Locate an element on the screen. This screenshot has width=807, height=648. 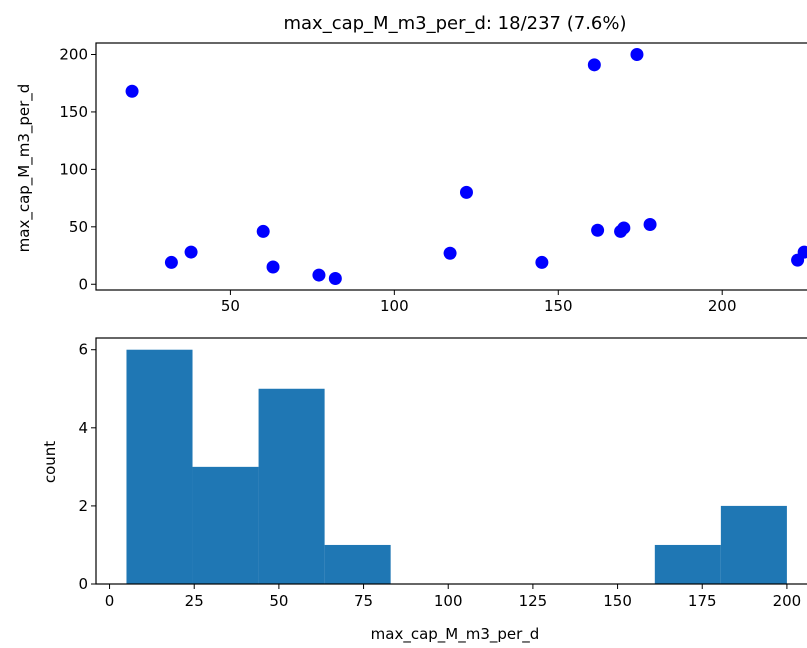
histogram-x-tick-label: 125 is located at coordinates (533, 601).